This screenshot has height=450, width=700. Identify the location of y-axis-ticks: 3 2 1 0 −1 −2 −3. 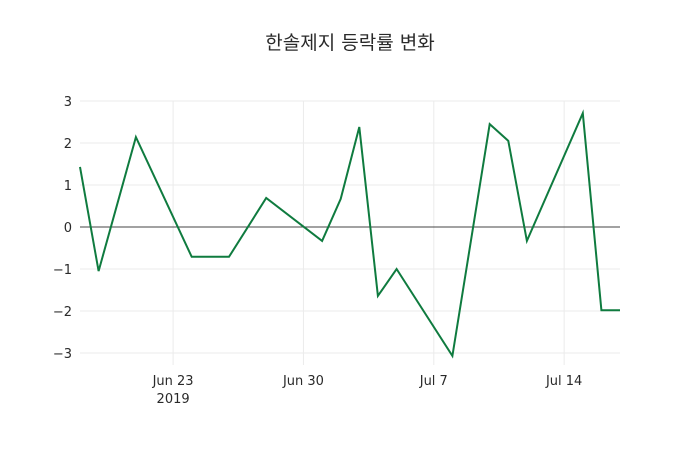
(62, 228).